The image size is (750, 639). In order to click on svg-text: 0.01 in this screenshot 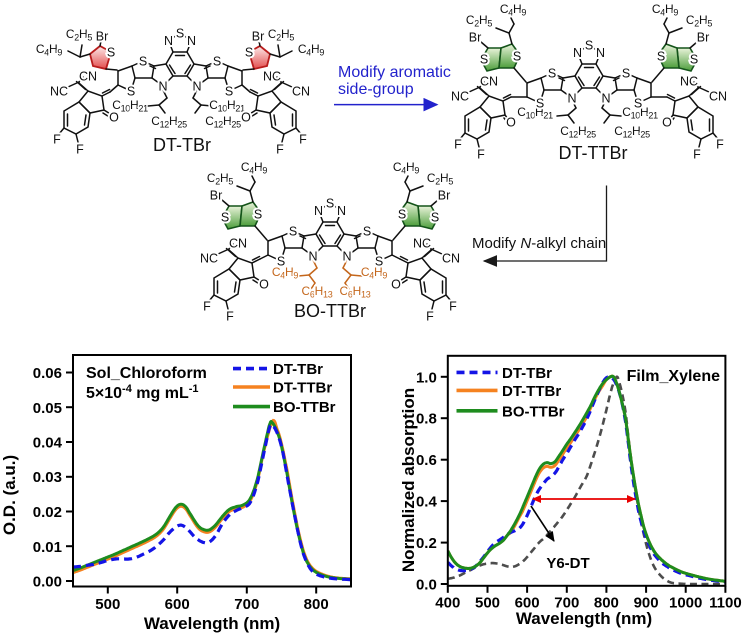, I will do `click(47, 547)`.